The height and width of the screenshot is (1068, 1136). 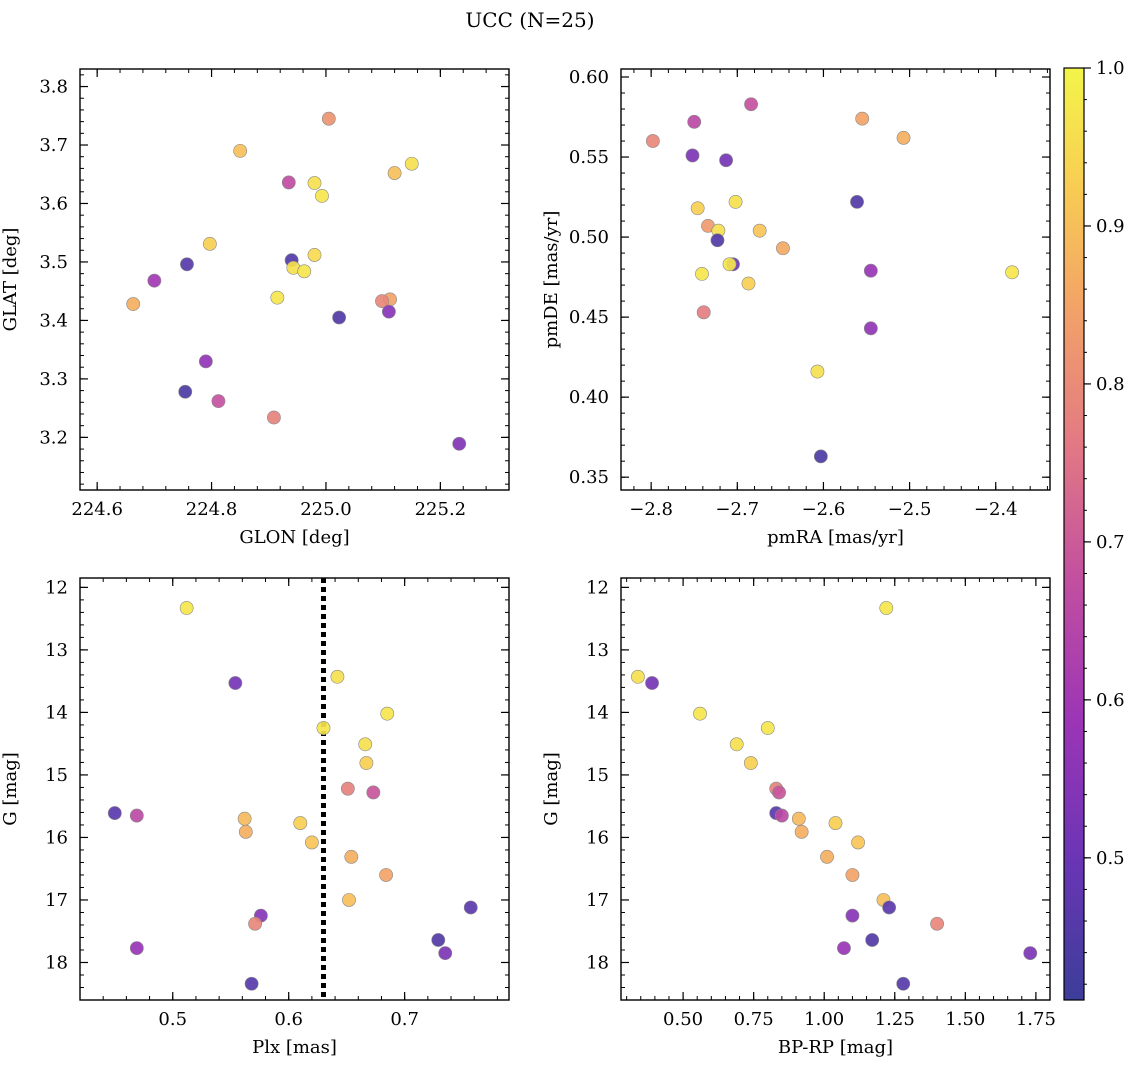 I want to click on x-axis-label: Plx [mas], so click(x=294, y=1047).